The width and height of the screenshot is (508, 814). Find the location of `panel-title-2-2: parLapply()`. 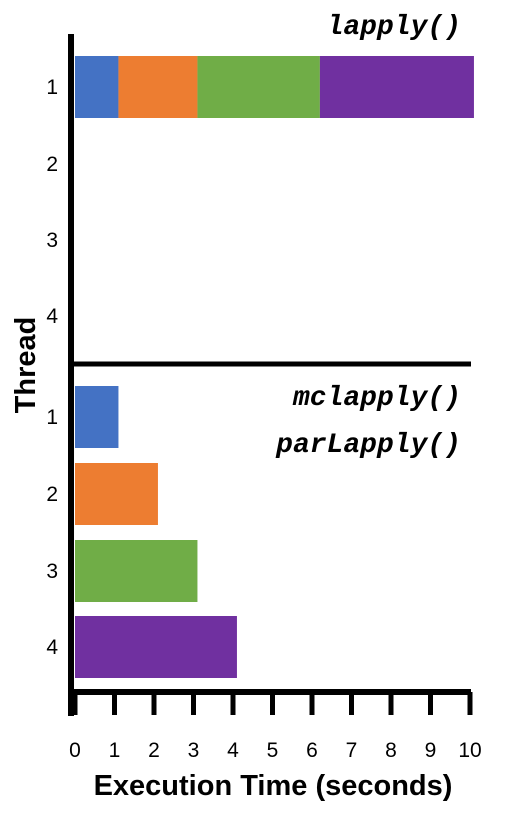

panel-title-2-2: parLapply() is located at coordinates (368, 445).